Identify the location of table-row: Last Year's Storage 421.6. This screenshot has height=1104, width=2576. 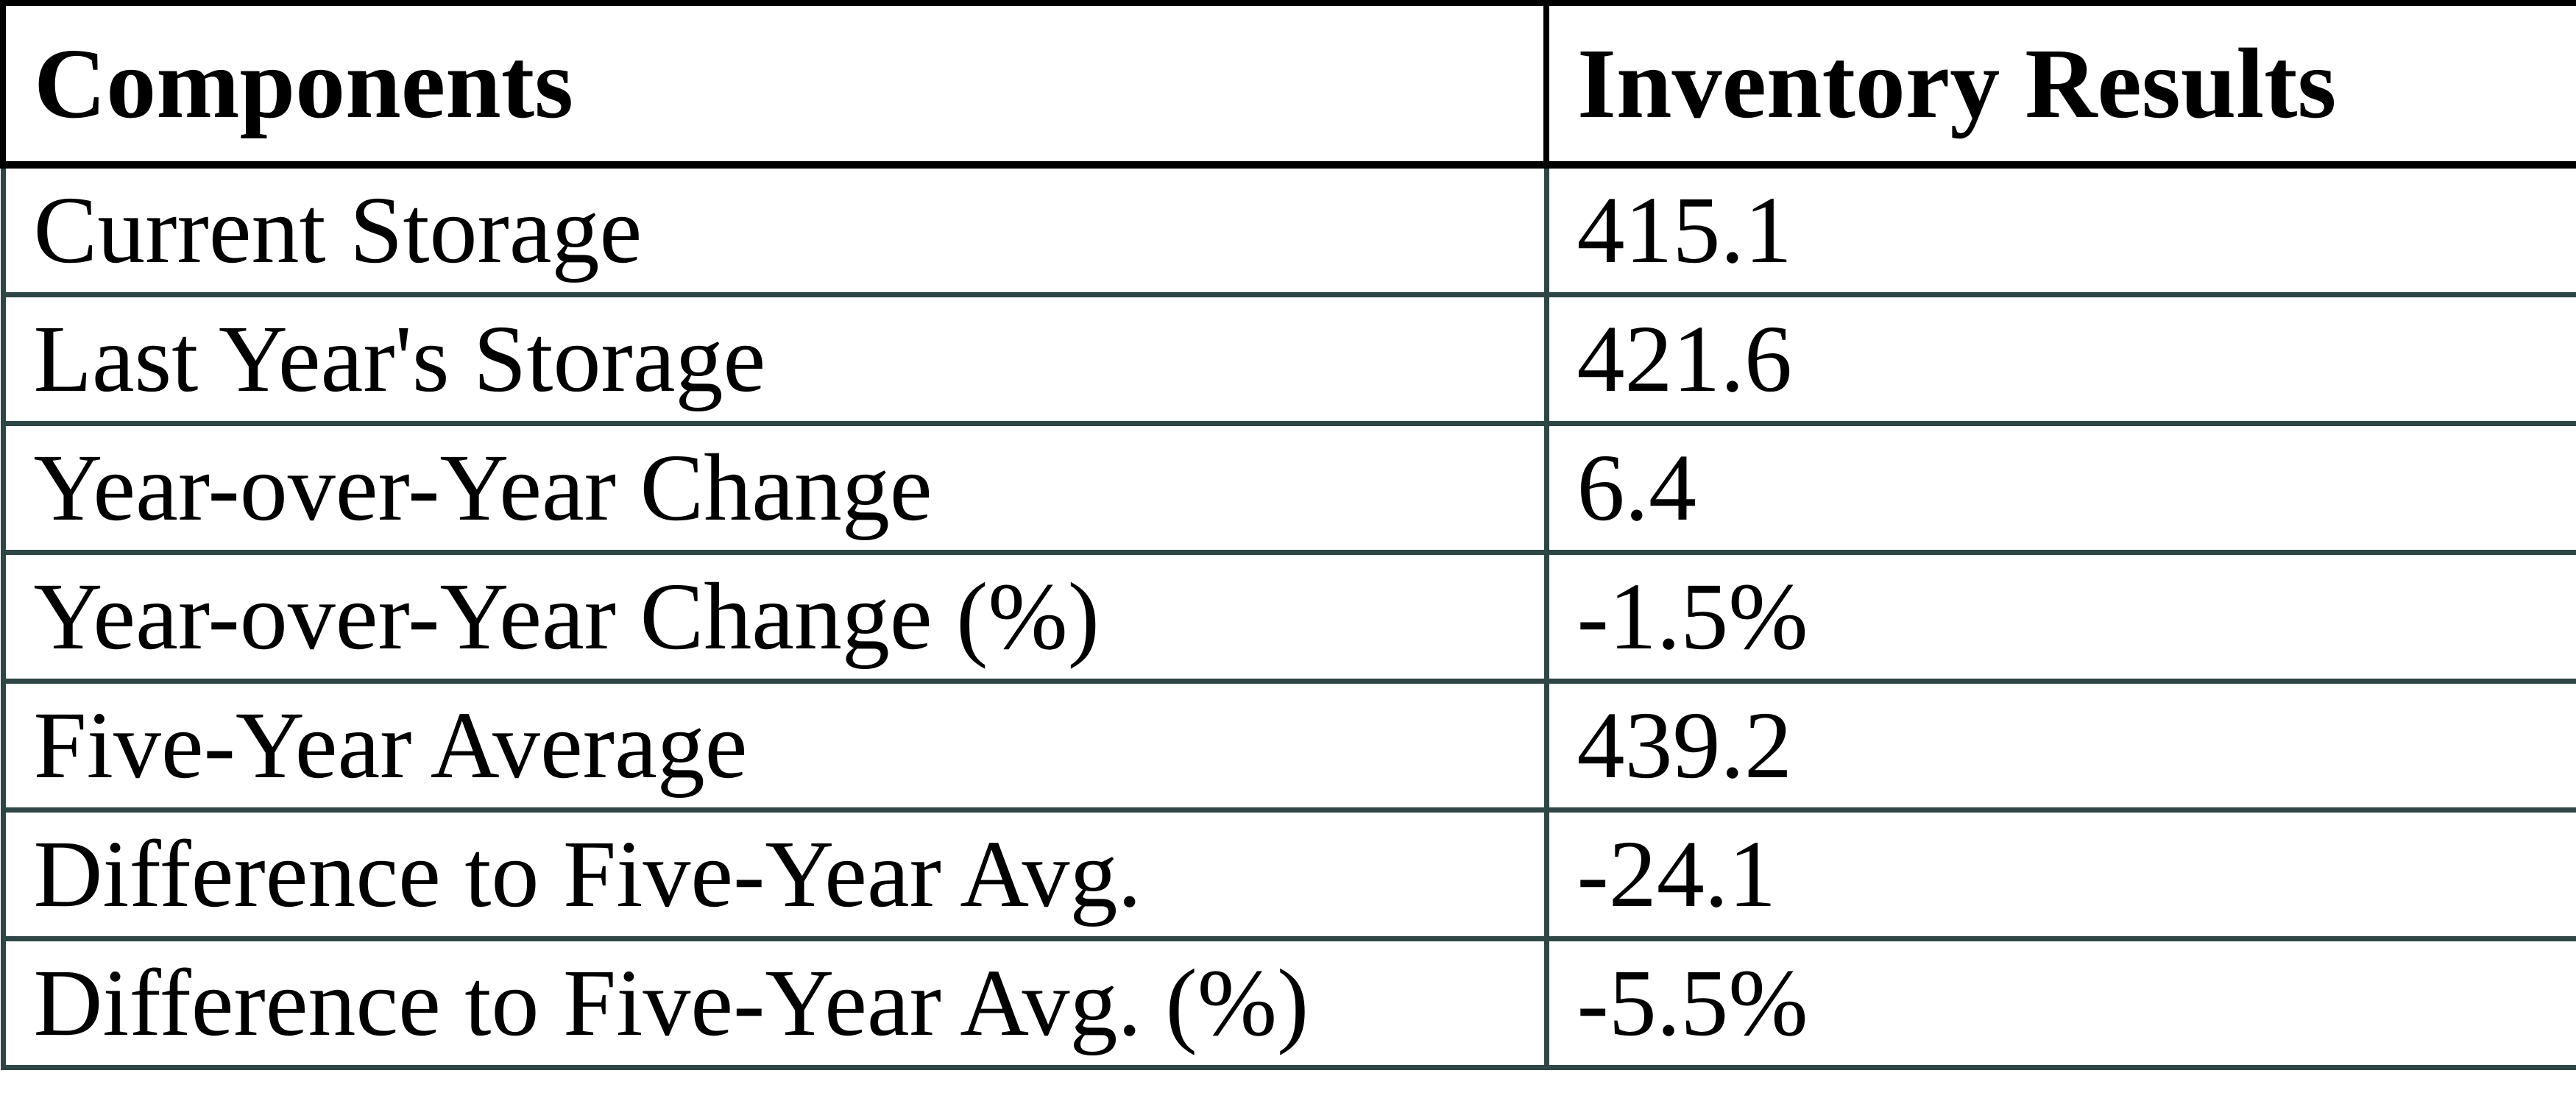
(1288, 359).